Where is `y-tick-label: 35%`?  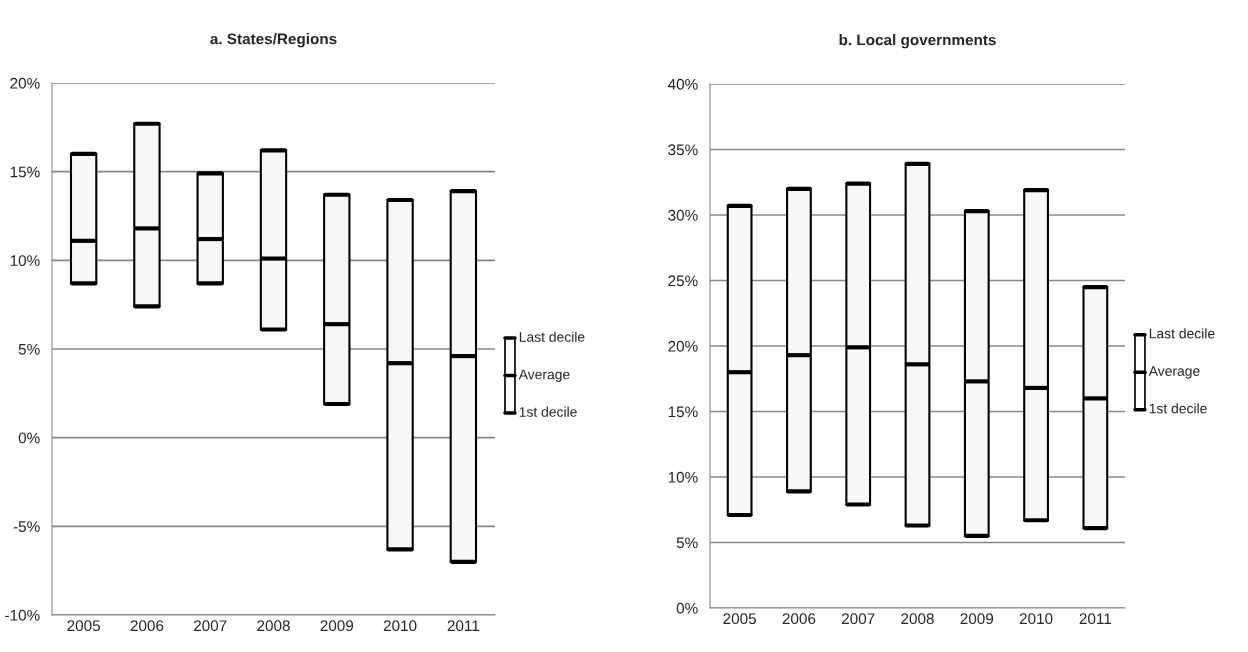 y-tick-label: 35% is located at coordinates (683, 150).